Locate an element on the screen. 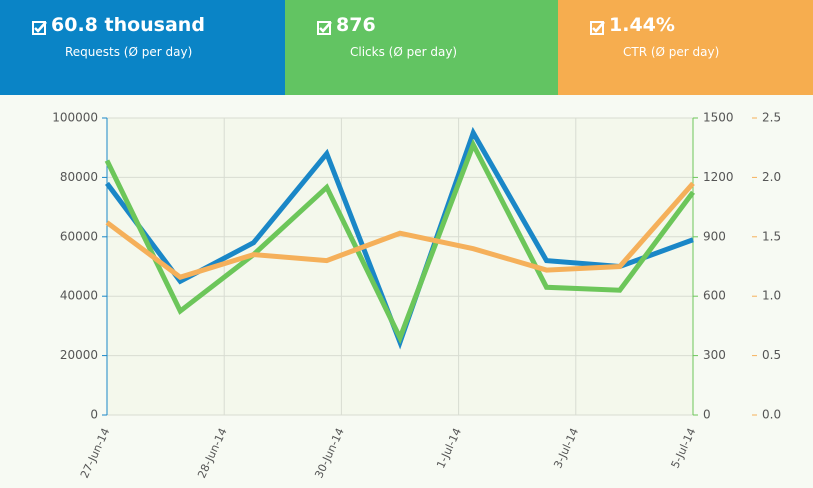 The width and height of the screenshot is (813, 488). tile-label: Requests (Ø per day) is located at coordinates (129, 52).